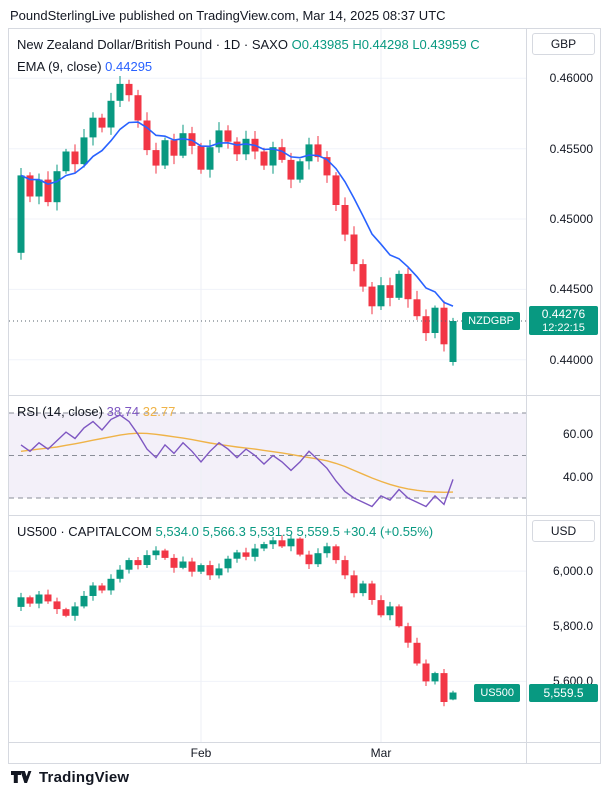 This screenshot has height=786, width=609. Describe the element at coordinates (21, 777) in the screenshot. I see `tradingview-logo-icon` at that location.